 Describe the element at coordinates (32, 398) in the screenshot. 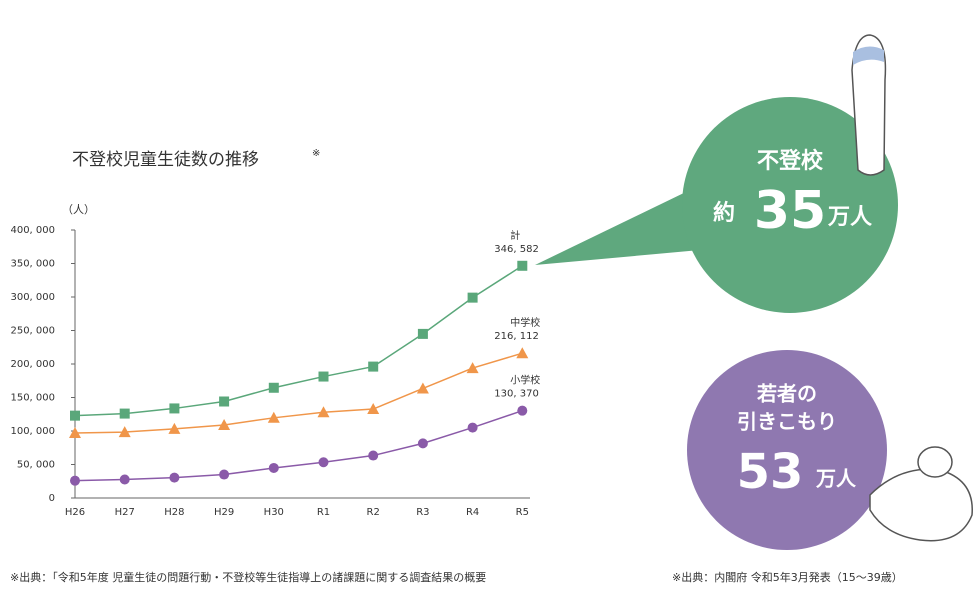

I see `y-tick-label: 150, 000` at that location.